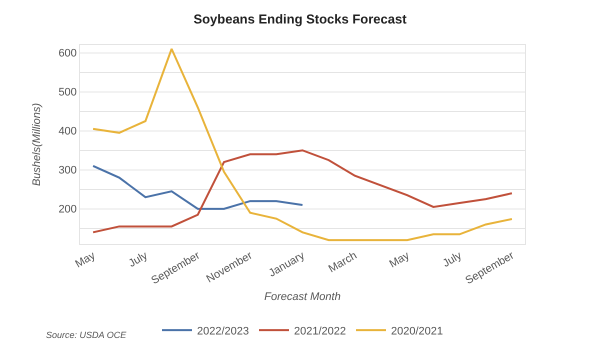 Image resolution: width=600 pixels, height=356 pixels. I want to click on y-tick-label: 600, so click(67, 54).